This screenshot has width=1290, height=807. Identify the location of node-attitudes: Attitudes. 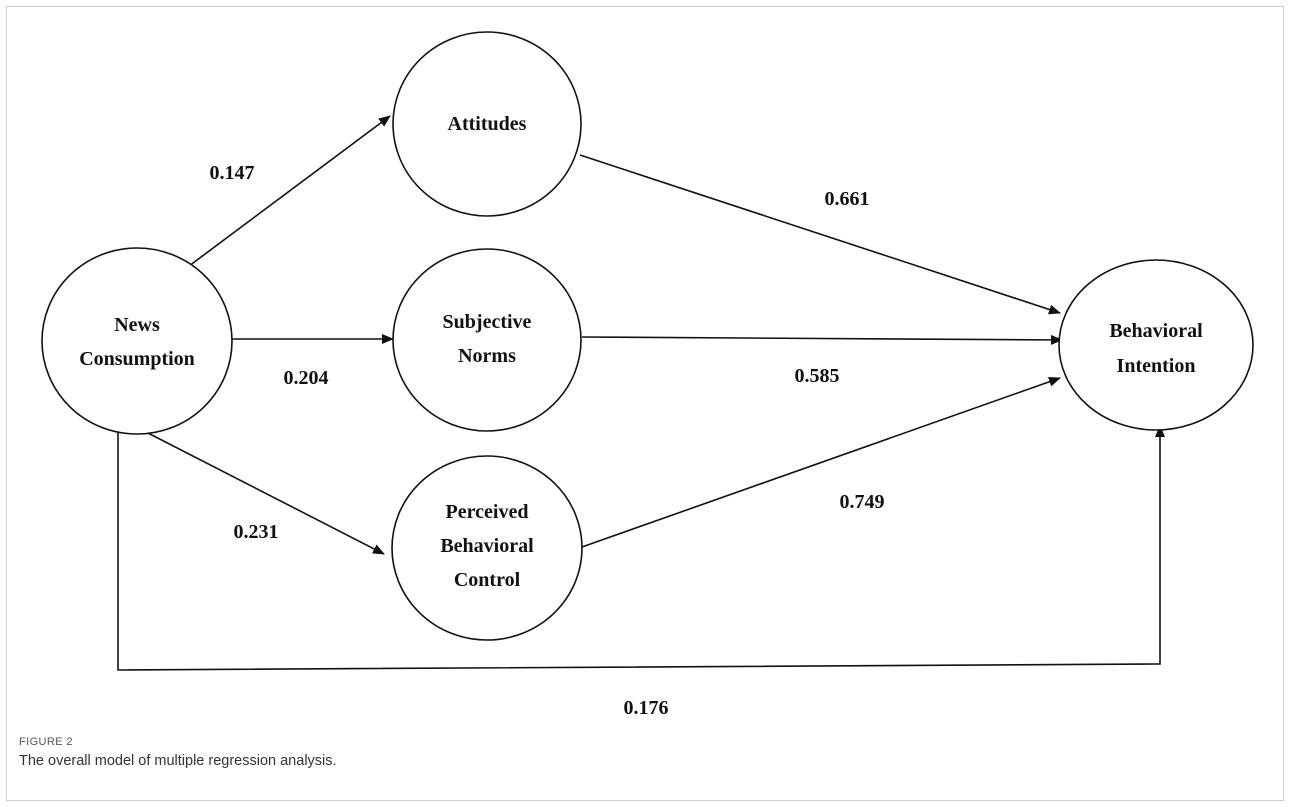
(487, 124).